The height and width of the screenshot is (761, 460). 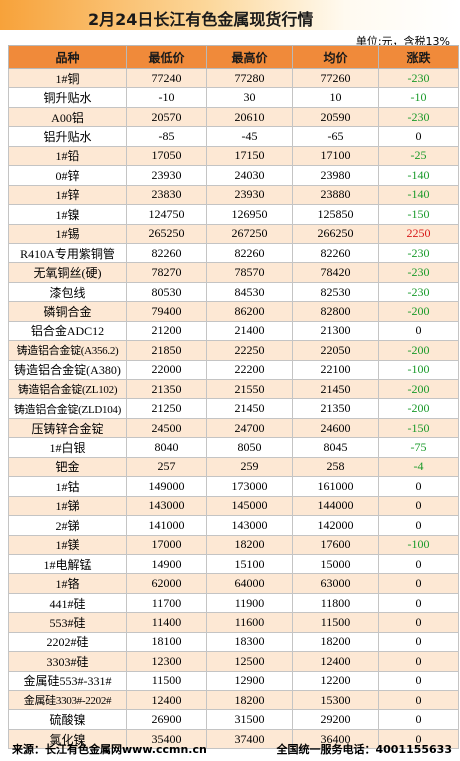 I want to click on table-row: 压铸锌合金锭 24500 24700 24600 -150, so click(x=233, y=428).